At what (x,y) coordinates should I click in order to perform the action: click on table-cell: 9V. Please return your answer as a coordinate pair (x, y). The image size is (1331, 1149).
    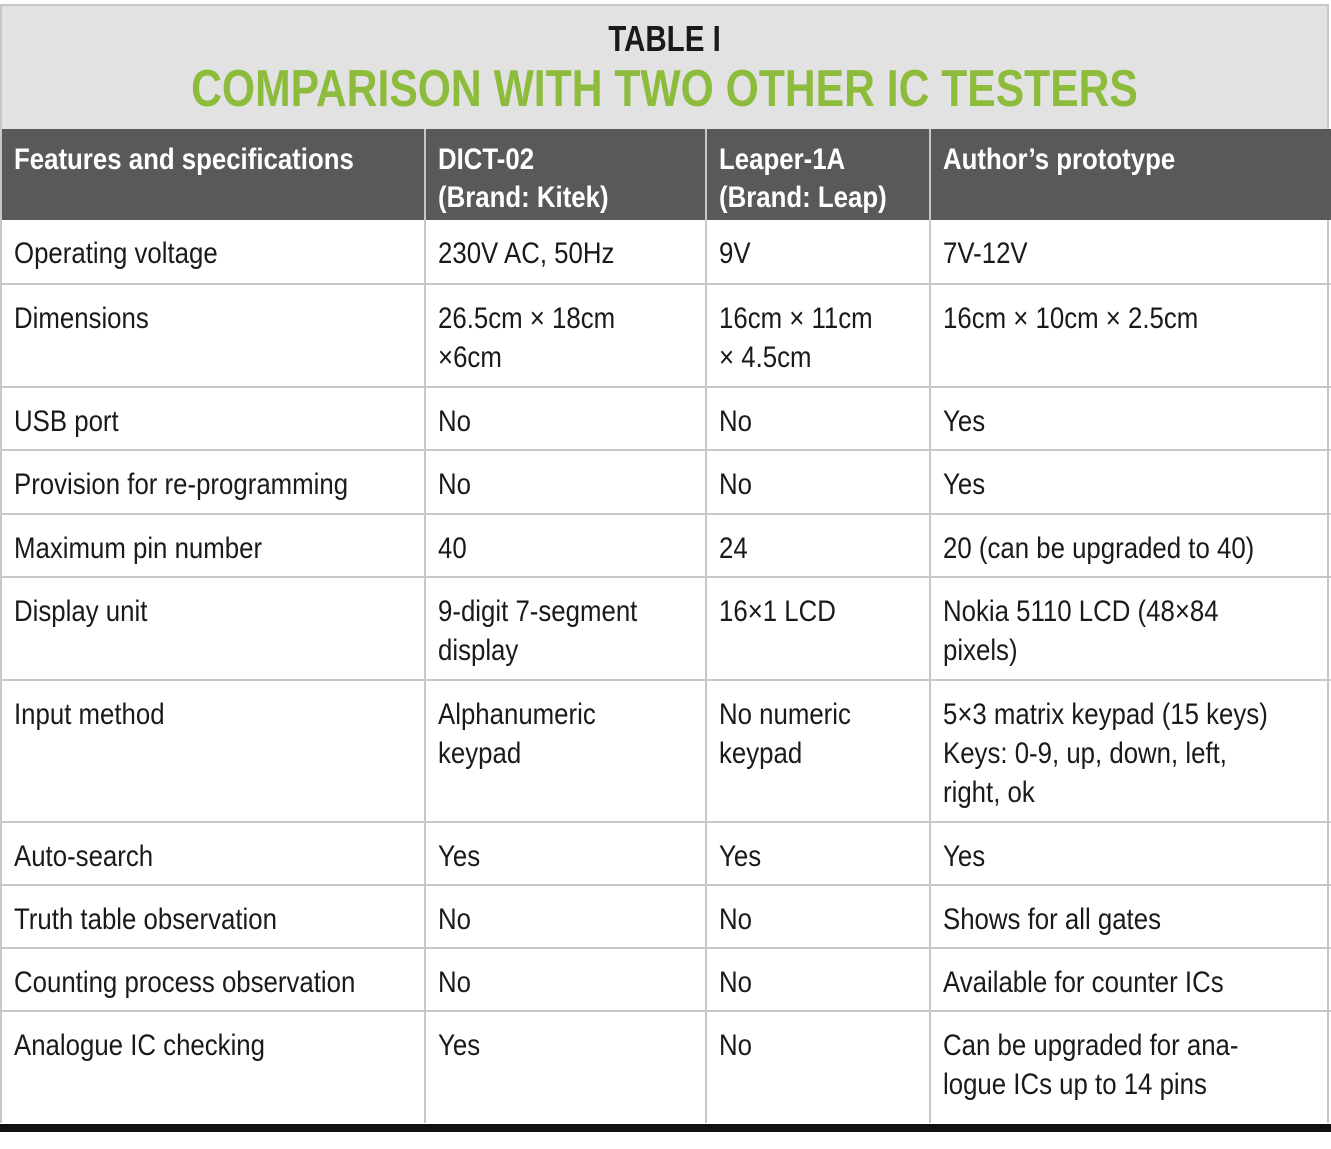
    Looking at the image, I should click on (818, 252).